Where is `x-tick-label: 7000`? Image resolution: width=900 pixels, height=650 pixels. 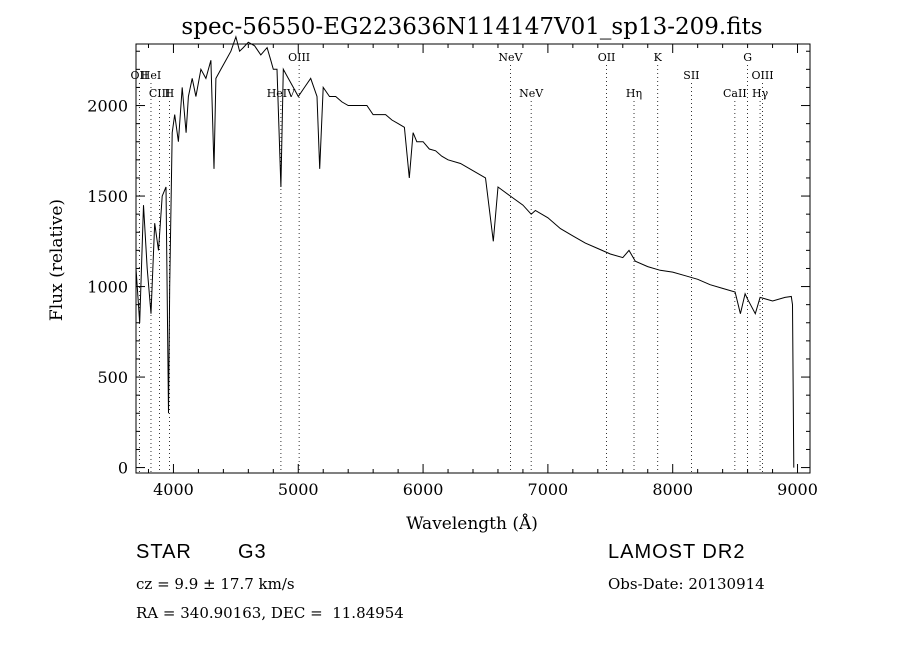
x-tick-label: 7000 is located at coordinates (548, 489).